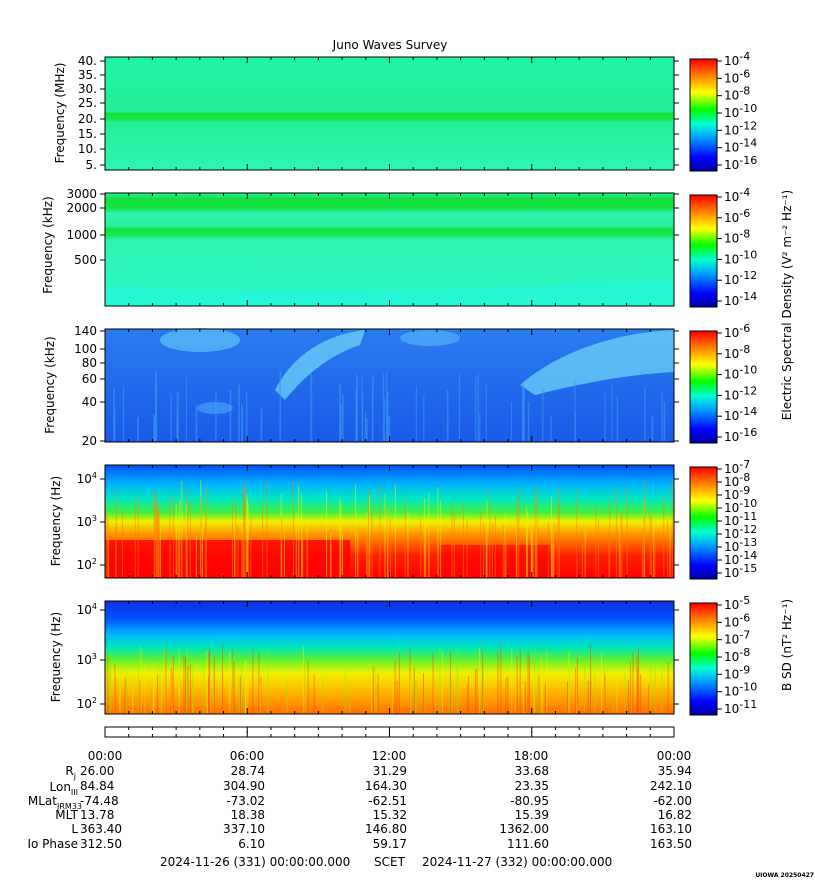 The image size is (815, 880). I want to click on ephemeris-value: 312.50, so click(101, 844).